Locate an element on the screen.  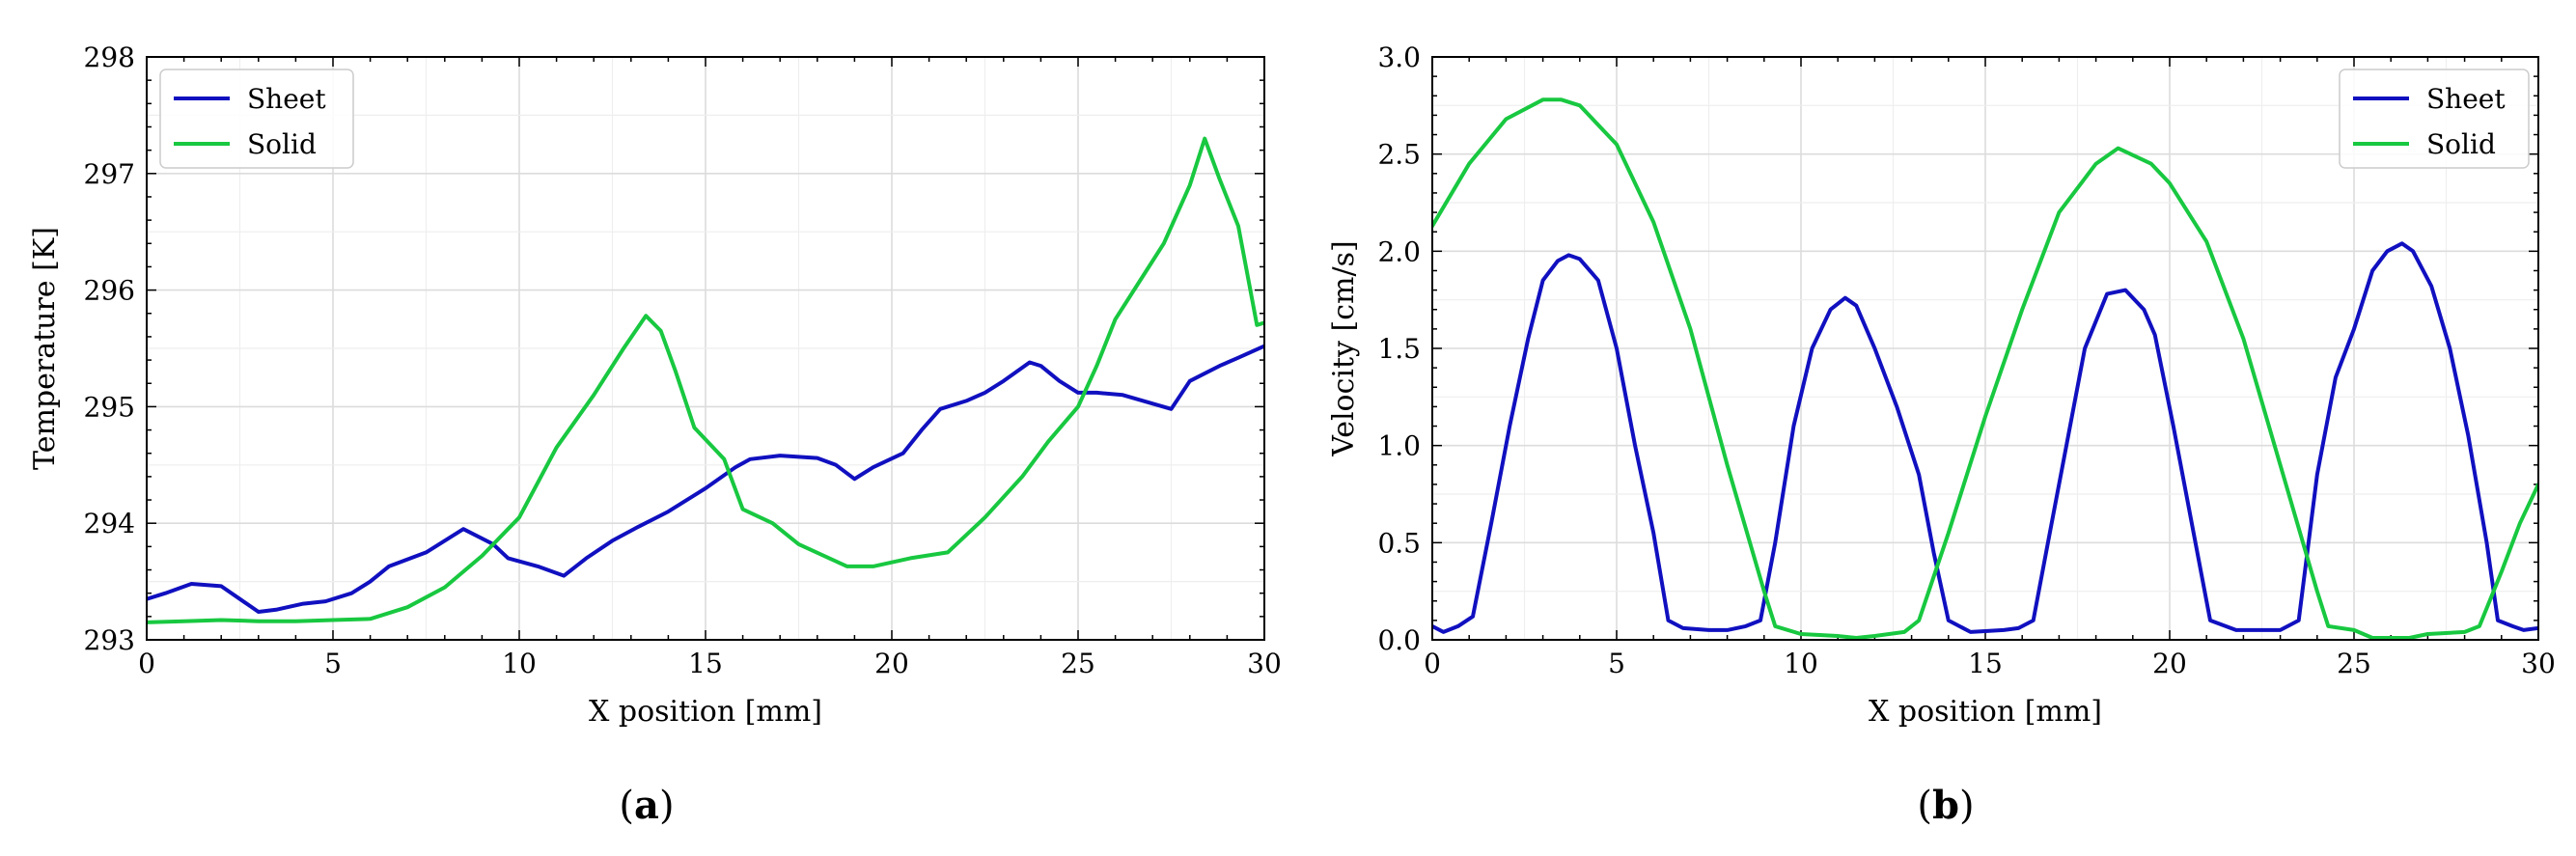
y-axis-label: Temperature [K] is located at coordinates (45, 349).